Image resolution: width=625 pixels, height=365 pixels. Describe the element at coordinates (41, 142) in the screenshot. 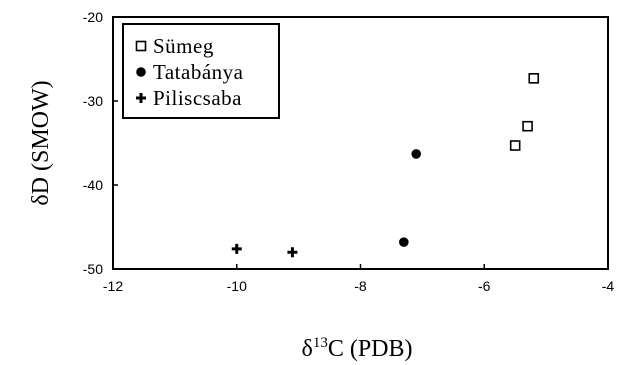

I see `y-axis-label: δD (SMOW)` at that location.